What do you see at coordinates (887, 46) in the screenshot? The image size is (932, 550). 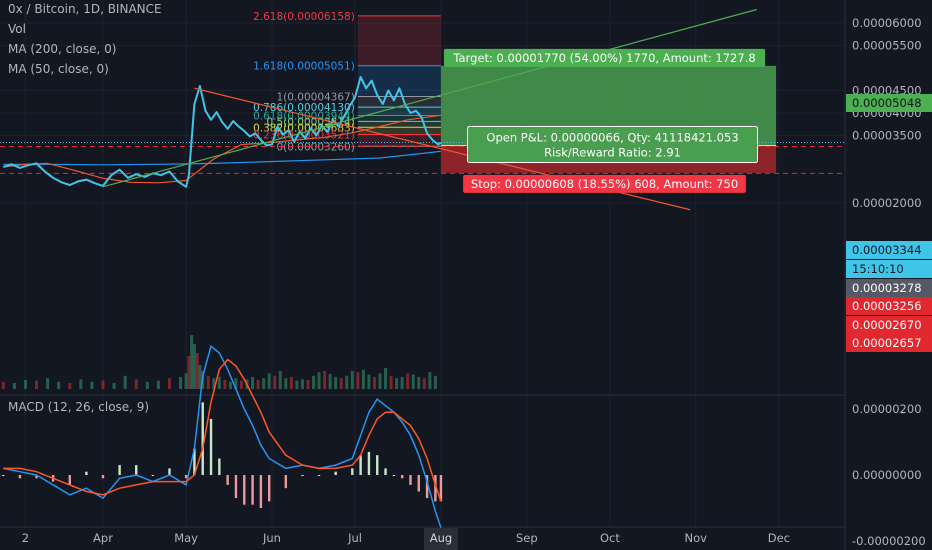 I see `price-tick-label: 0.00005500` at bounding box center [887, 46].